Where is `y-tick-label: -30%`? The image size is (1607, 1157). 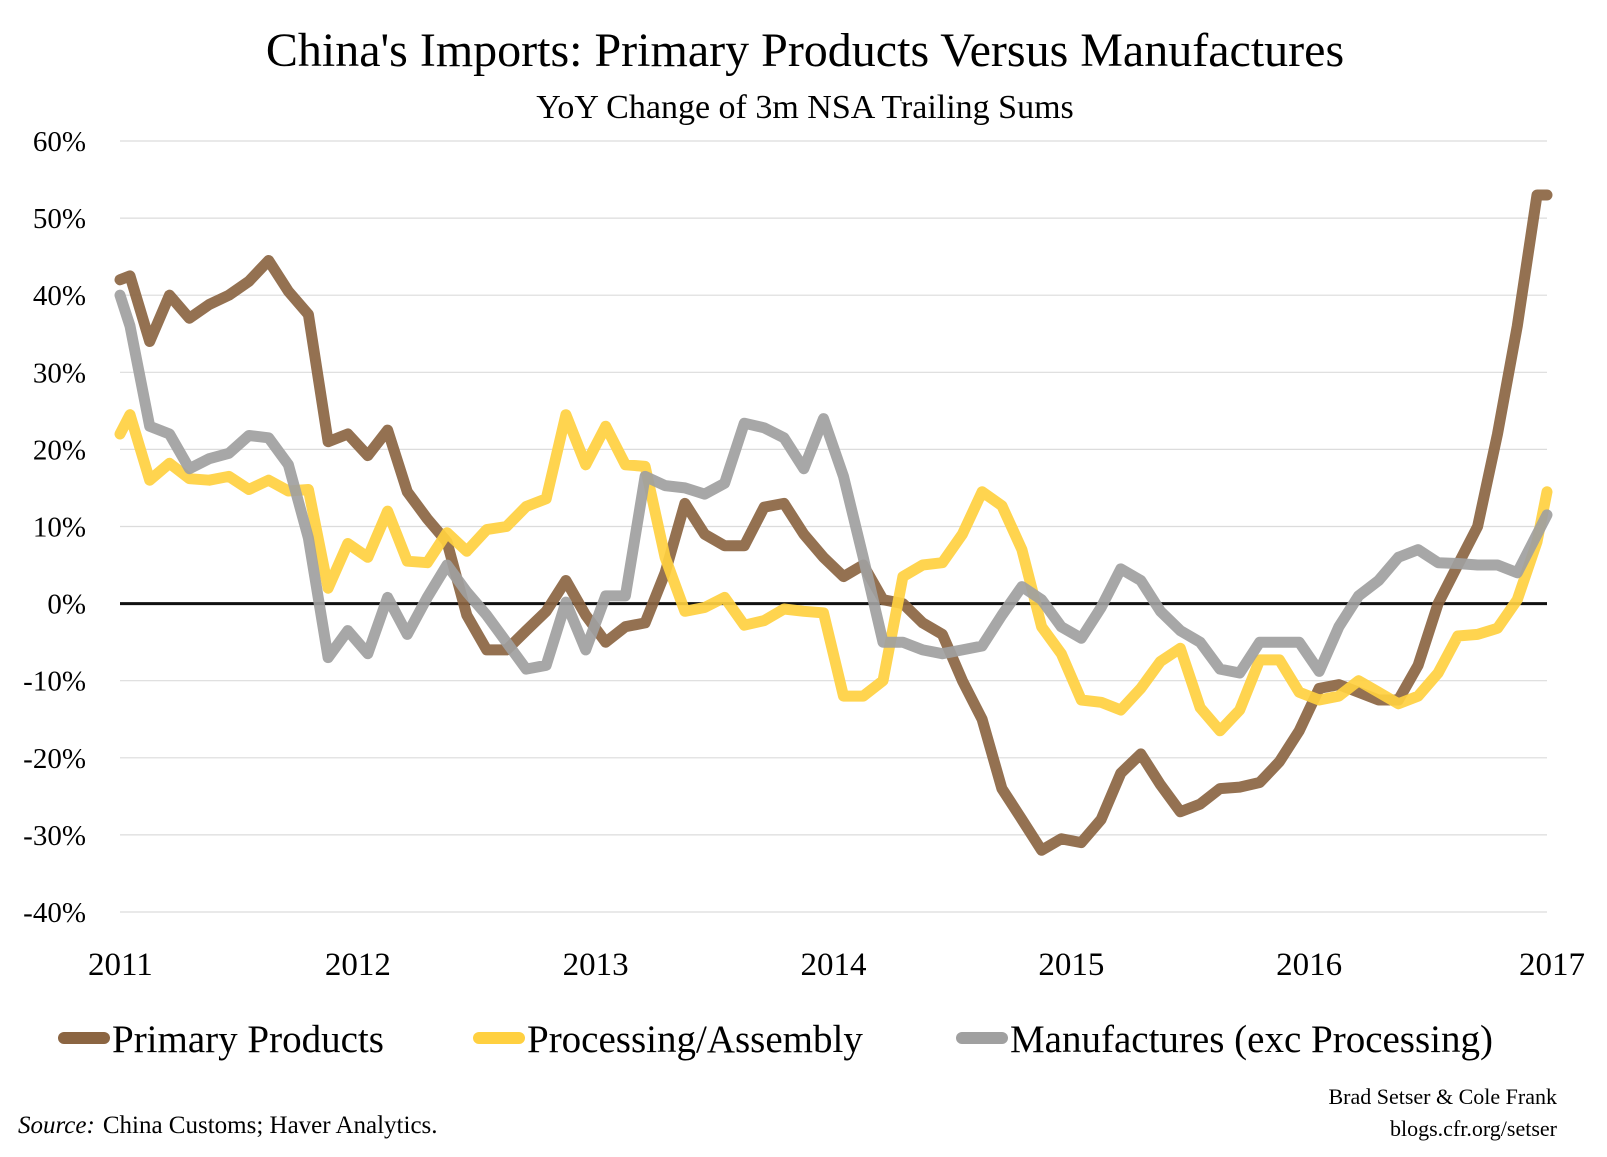
y-tick-label: -30% is located at coordinates (54, 836).